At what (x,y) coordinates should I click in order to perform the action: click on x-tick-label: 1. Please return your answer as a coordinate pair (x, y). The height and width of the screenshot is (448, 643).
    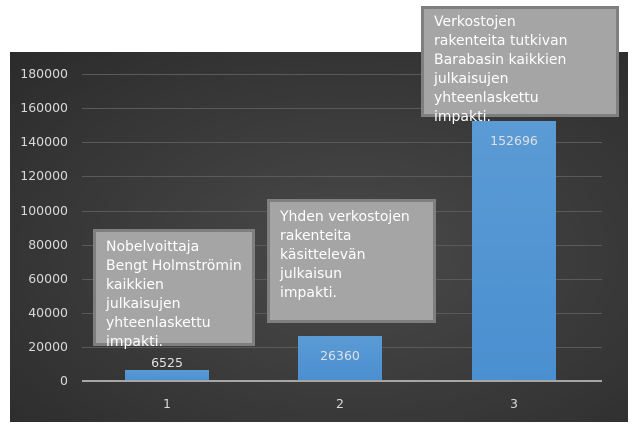
    Looking at the image, I should click on (167, 403).